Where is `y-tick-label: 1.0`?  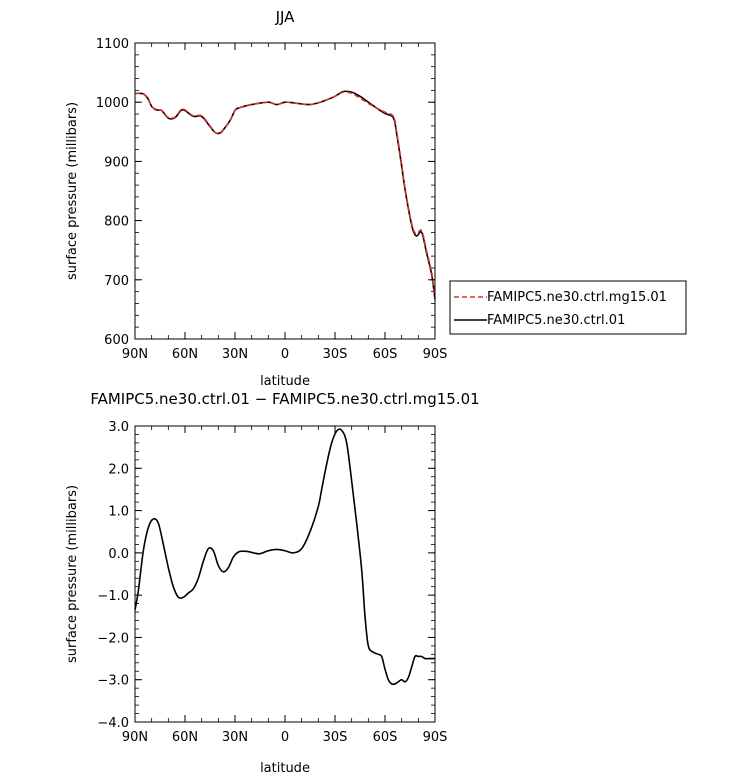 y-tick-label: 1.0 is located at coordinates (118, 512).